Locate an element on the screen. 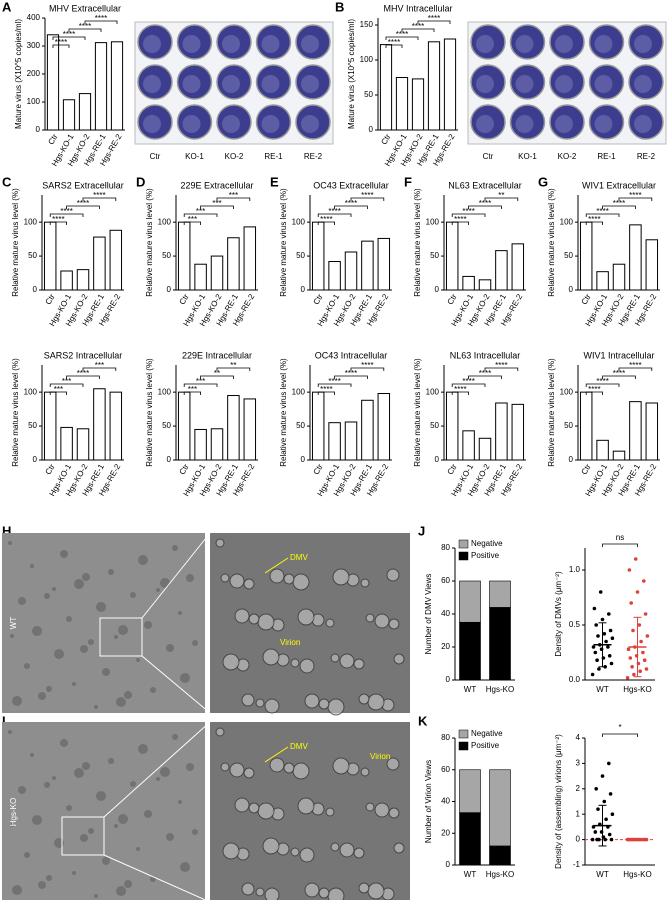  y-tick-label: 60 is located at coordinates (445, 769).